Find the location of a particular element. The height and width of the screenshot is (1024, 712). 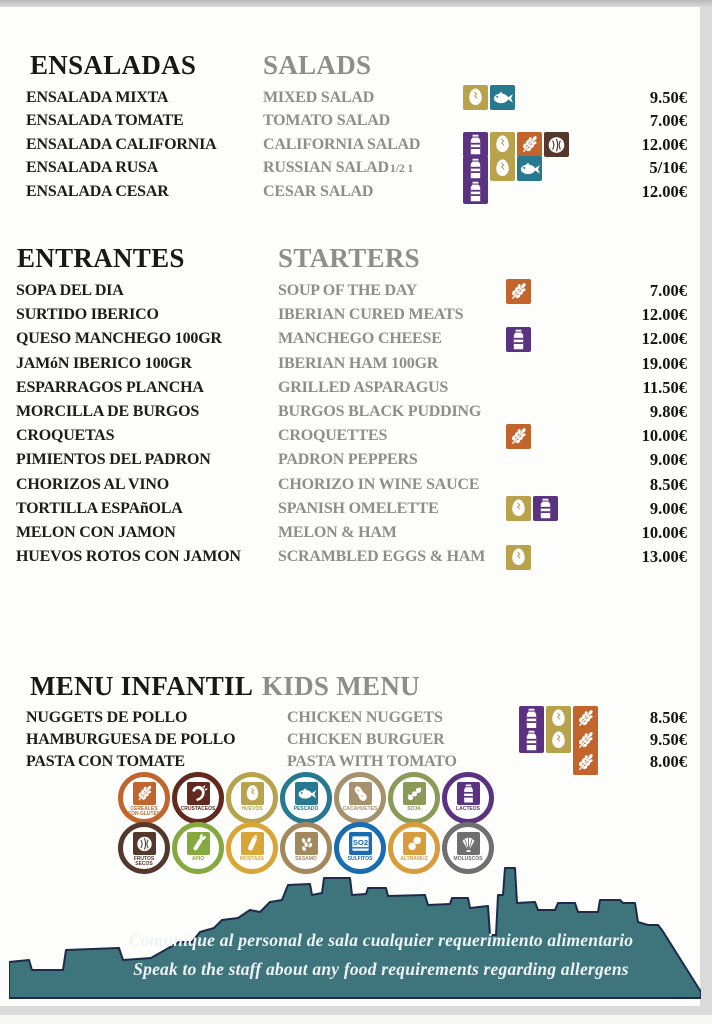

menu-item-row: ENSALADA TOMATE TOMATO SALAD 7.00€ is located at coordinates (350, 122).